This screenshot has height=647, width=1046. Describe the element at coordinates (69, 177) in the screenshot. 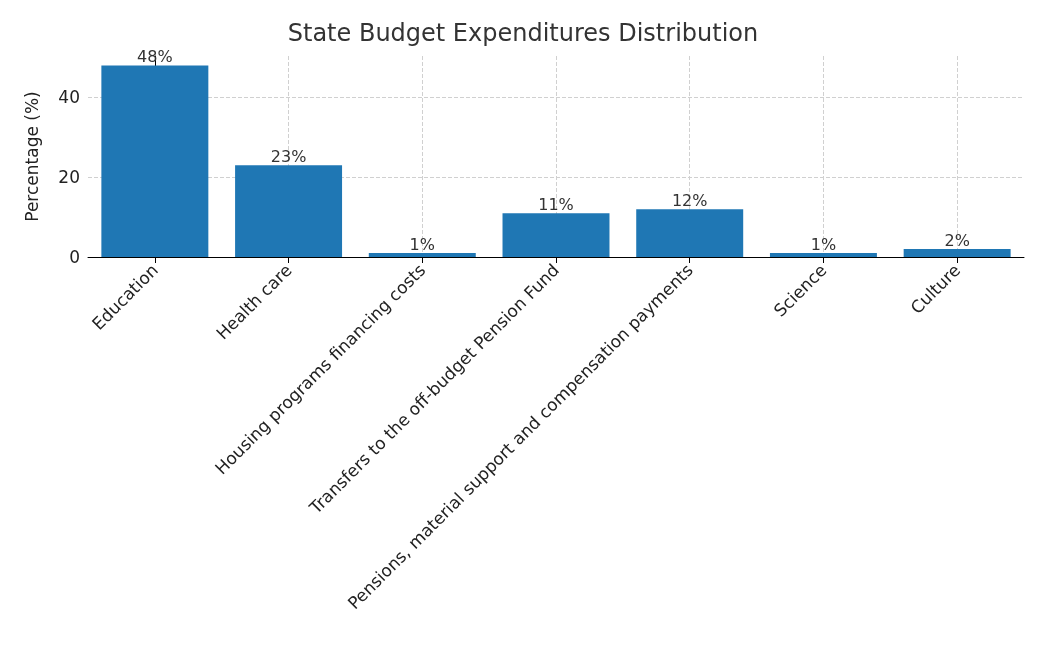

I see `y-tick-label: 20` at that location.